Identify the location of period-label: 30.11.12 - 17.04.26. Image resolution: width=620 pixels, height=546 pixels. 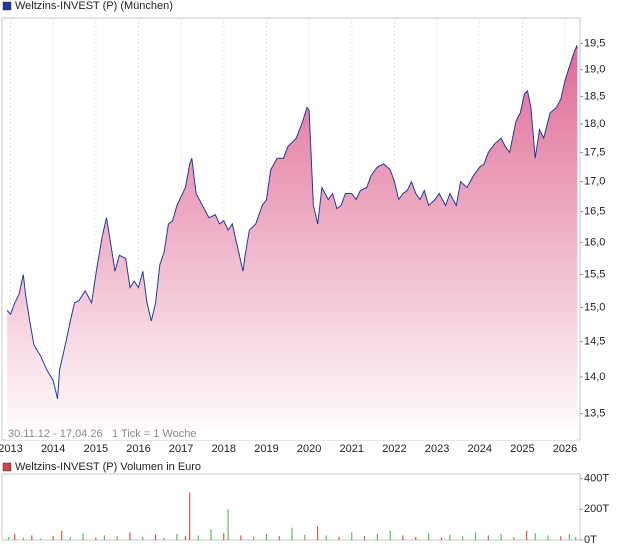
(55, 434).